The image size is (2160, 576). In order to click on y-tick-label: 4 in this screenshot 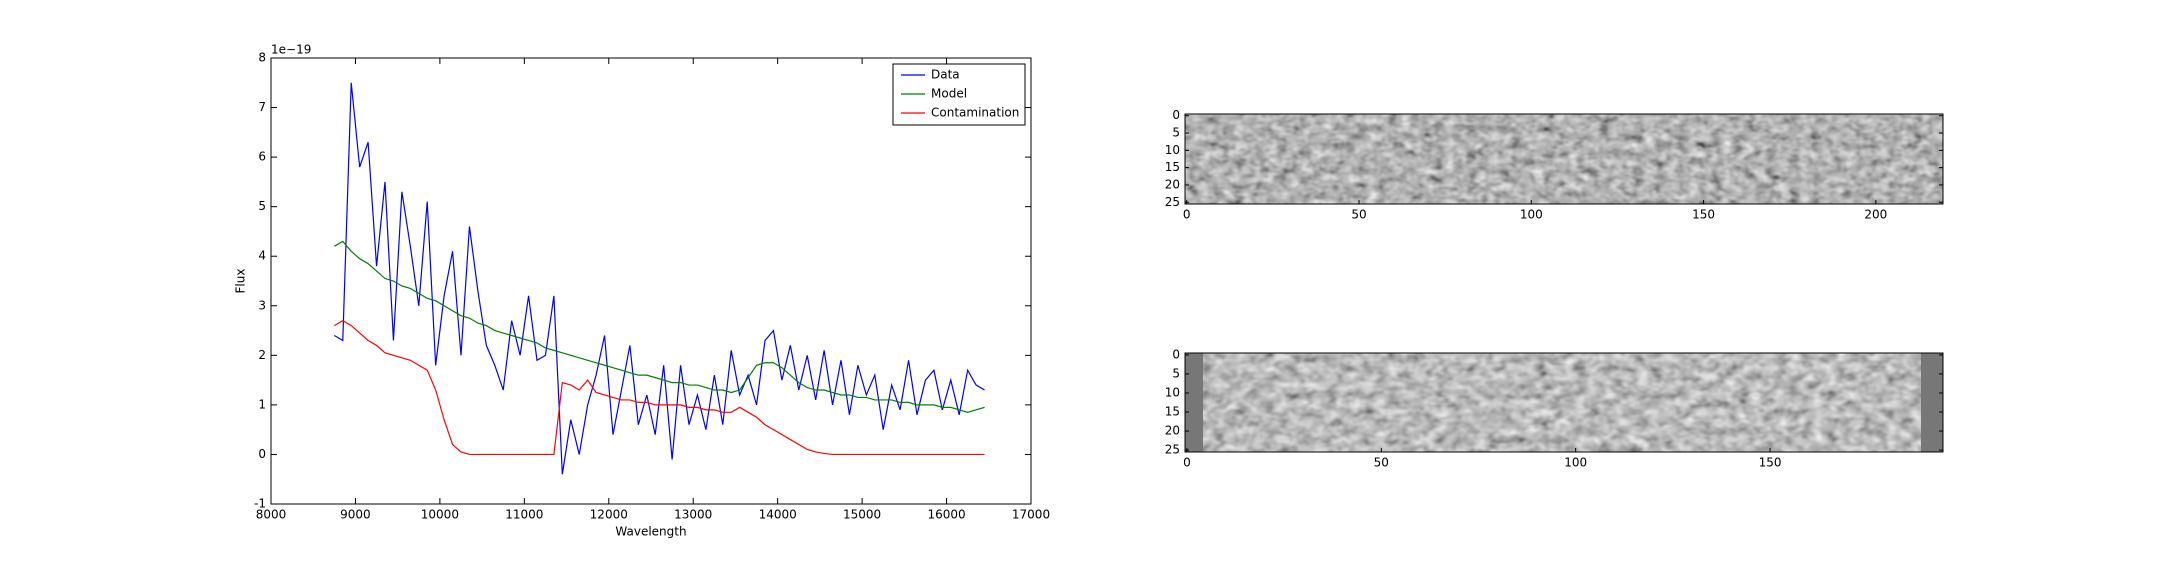, I will do `click(262, 256)`.